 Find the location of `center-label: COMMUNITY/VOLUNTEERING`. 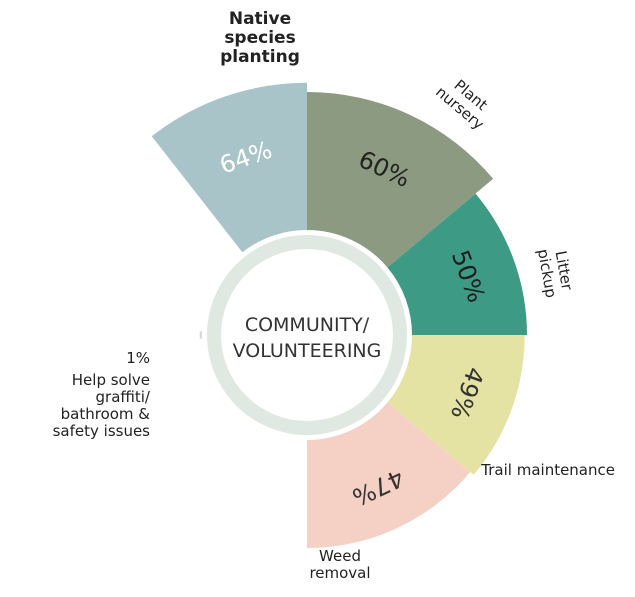

center-label: COMMUNITY/VOLUNTEERING is located at coordinates (307, 338).